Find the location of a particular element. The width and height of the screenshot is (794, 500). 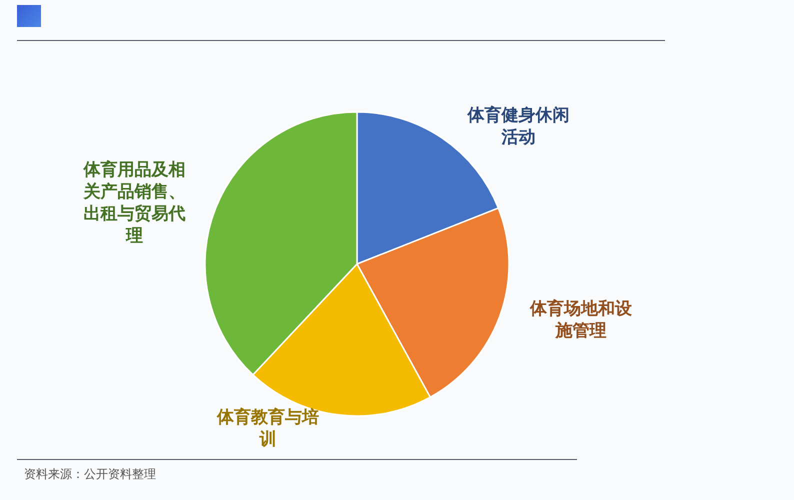

slice-label: 体育教育与培训 is located at coordinates (268, 428).